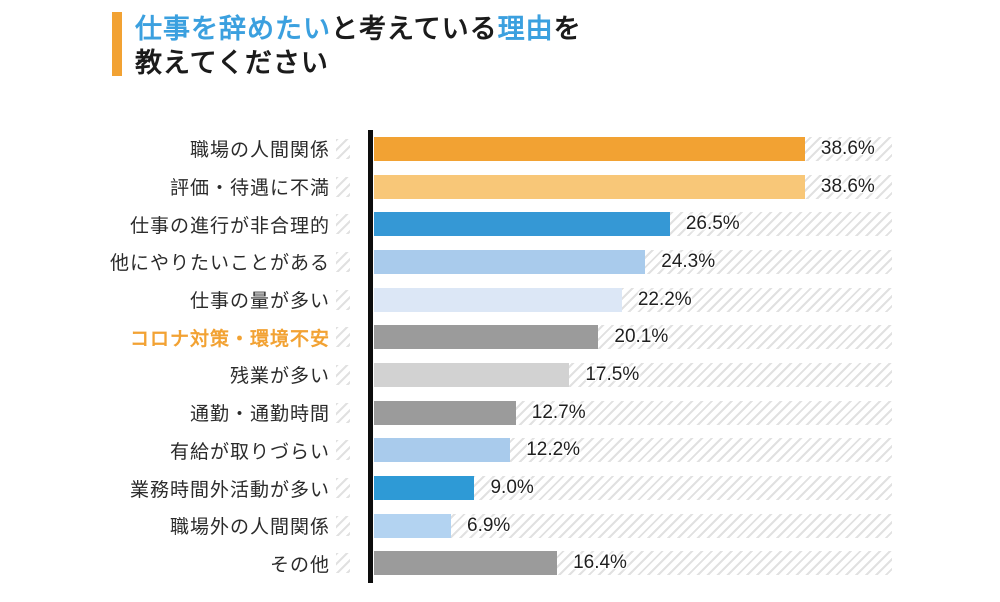 The width and height of the screenshot is (1000, 602). Describe the element at coordinates (633, 299) in the screenshot. I see `bar-track: 22.2%` at that location.